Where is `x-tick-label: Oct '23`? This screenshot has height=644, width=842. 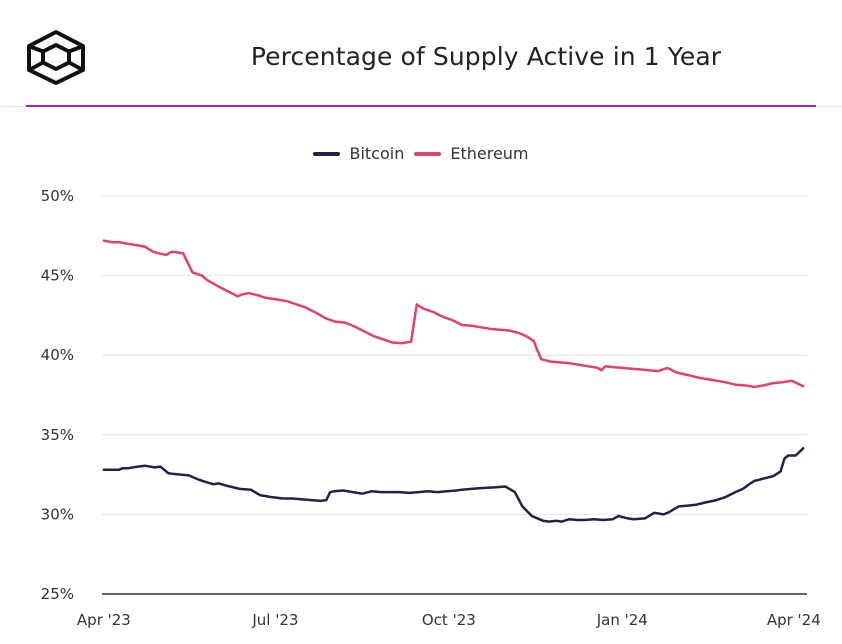
x-tick-label: Oct '23 is located at coordinates (449, 620).